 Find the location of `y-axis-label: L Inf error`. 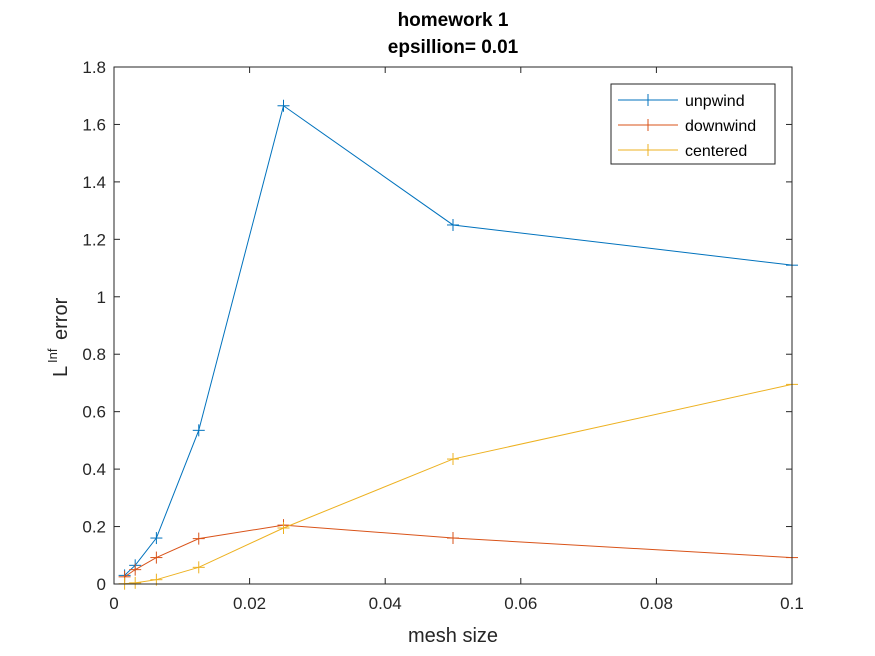

y-axis-label: L Inf error is located at coordinates (58, 337).